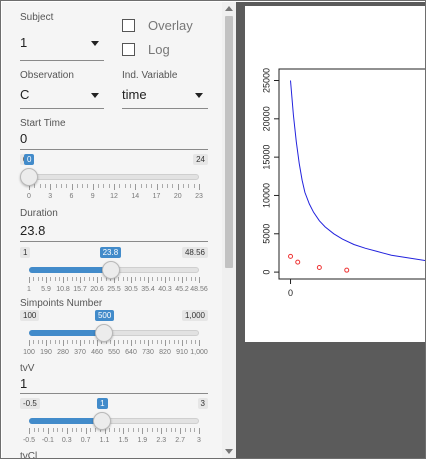  I want to click on slider-tick-label: 1.9, so click(142, 440).